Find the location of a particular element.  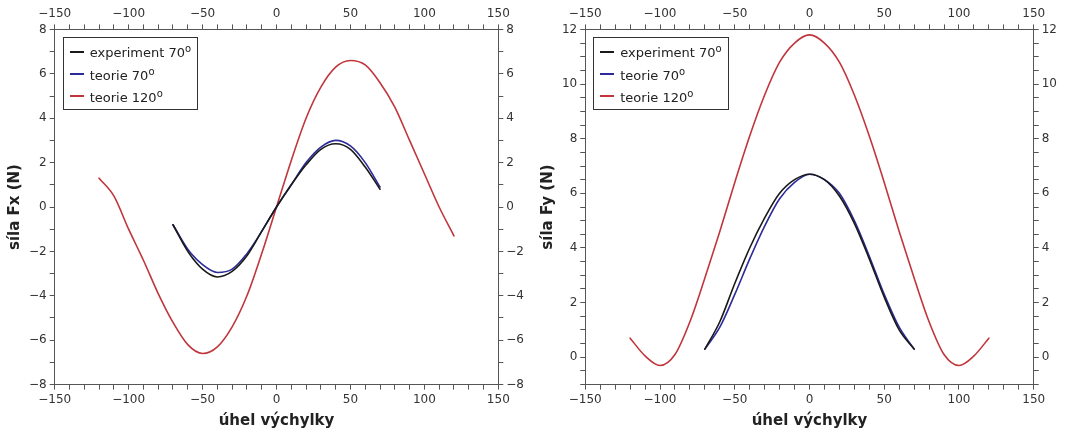

y-tick-label: 10 is located at coordinates (569, 83).